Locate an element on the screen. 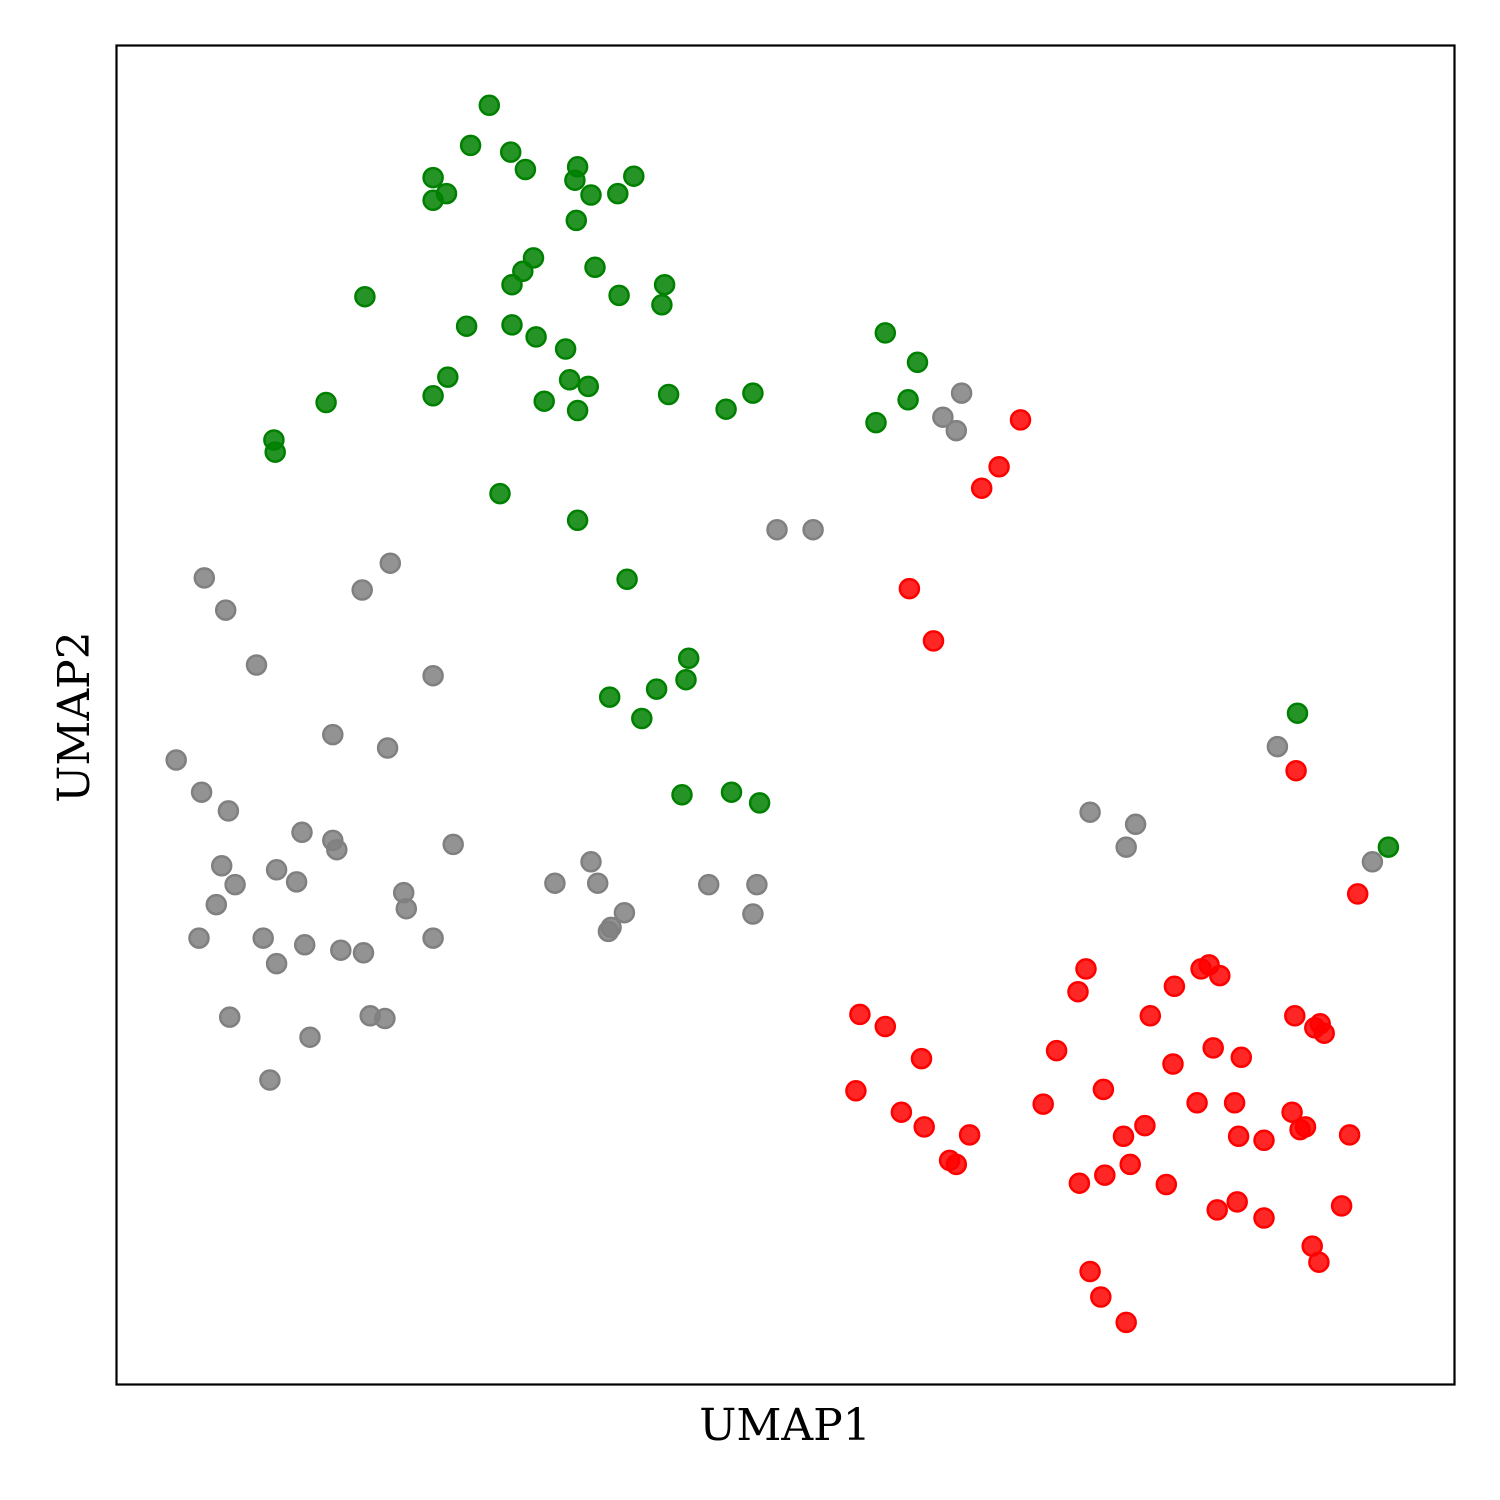 The height and width of the screenshot is (1500, 1500). x-axis-label: UMAP1 is located at coordinates (785, 1425).